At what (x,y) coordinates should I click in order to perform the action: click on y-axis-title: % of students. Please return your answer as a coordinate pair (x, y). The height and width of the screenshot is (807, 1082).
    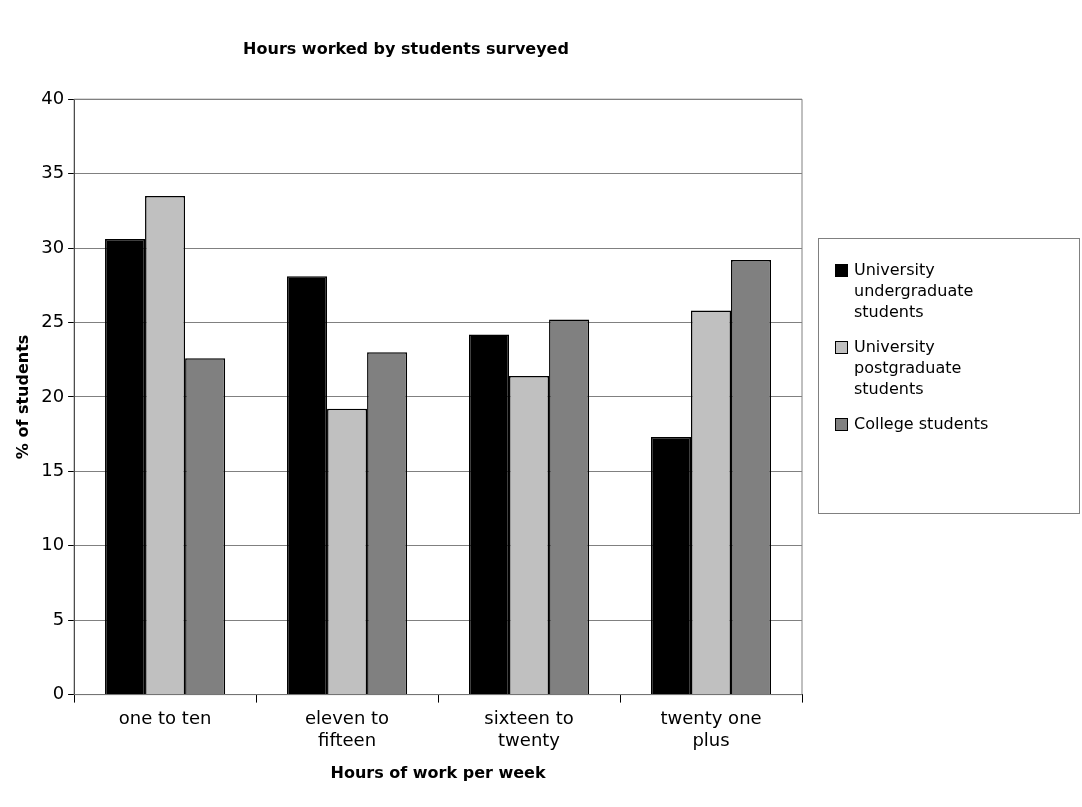
    Looking at the image, I should click on (22, 397).